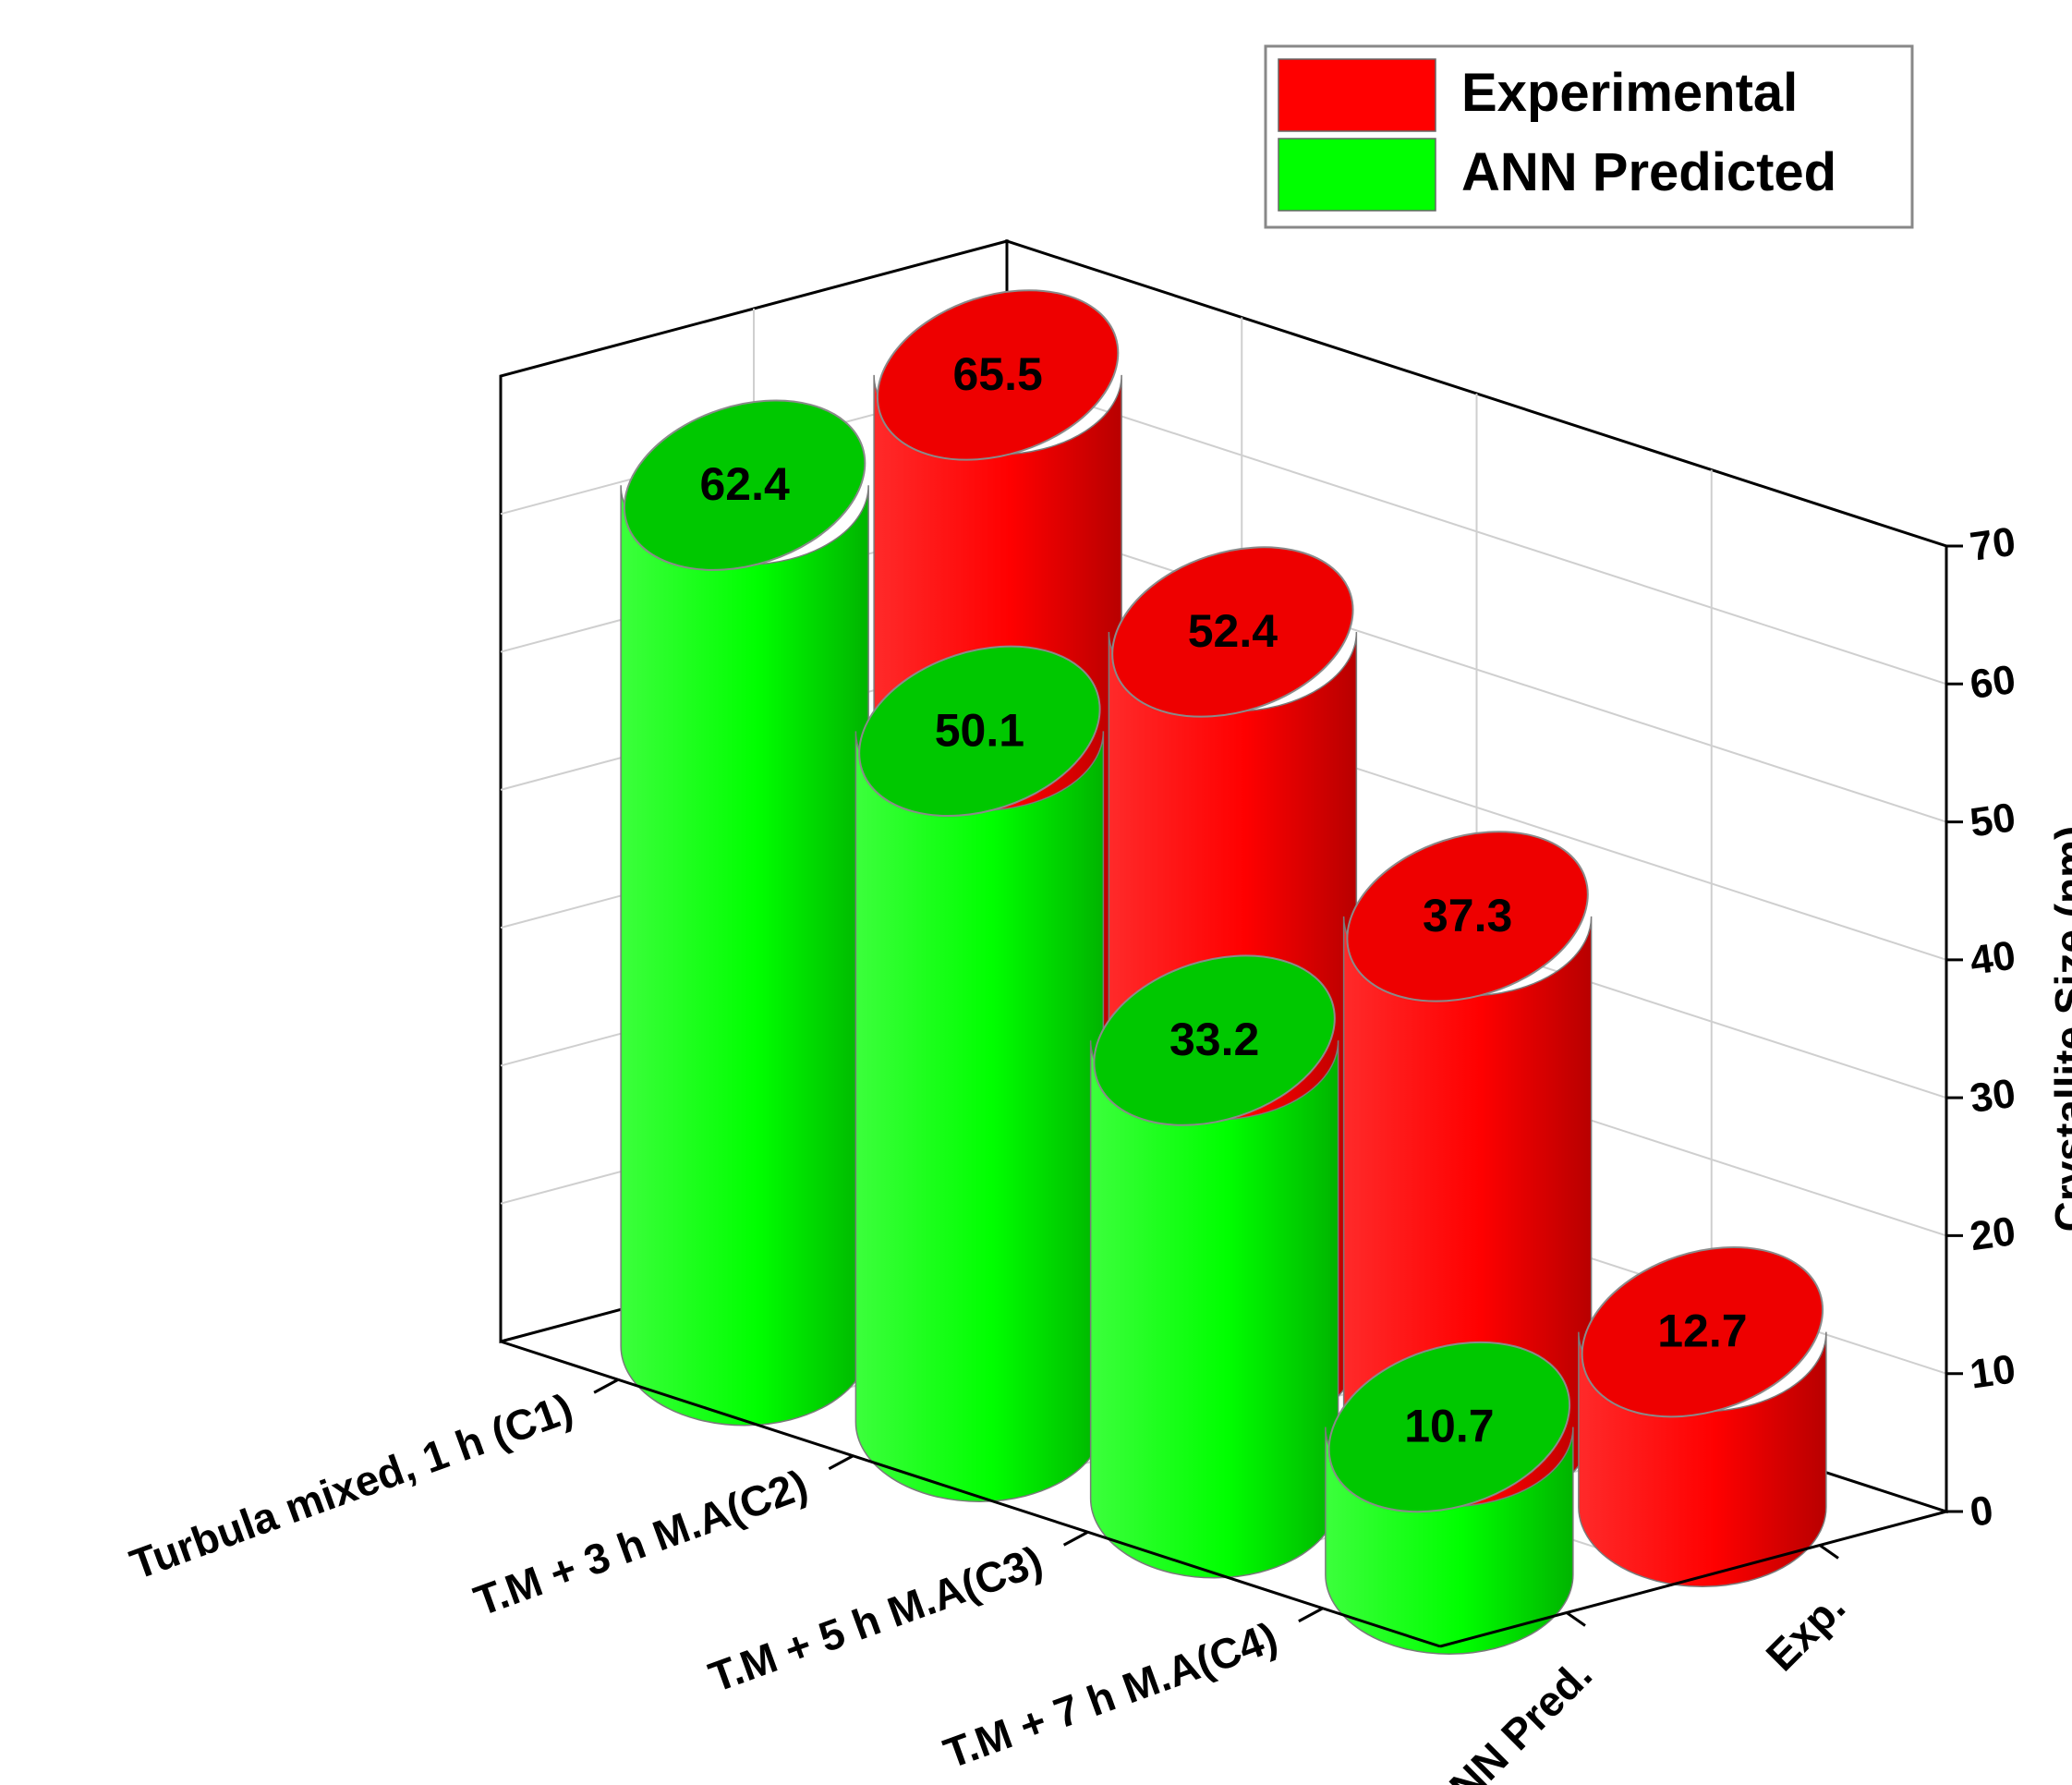 The height and width of the screenshot is (1785, 2072). I want to click on value-tick-label-6: 60, so click(1993, 682).